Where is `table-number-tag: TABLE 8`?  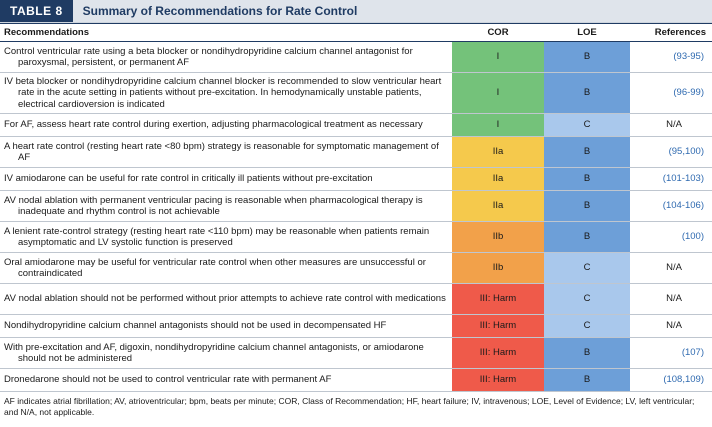
table-number-tag: TABLE 8 is located at coordinates (36, 11).